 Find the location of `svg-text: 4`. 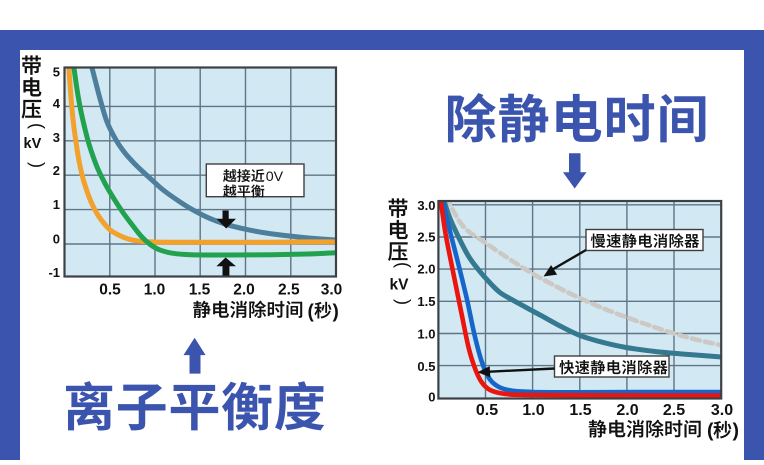

svg-text: 4 is located at coordinates (57, 103).